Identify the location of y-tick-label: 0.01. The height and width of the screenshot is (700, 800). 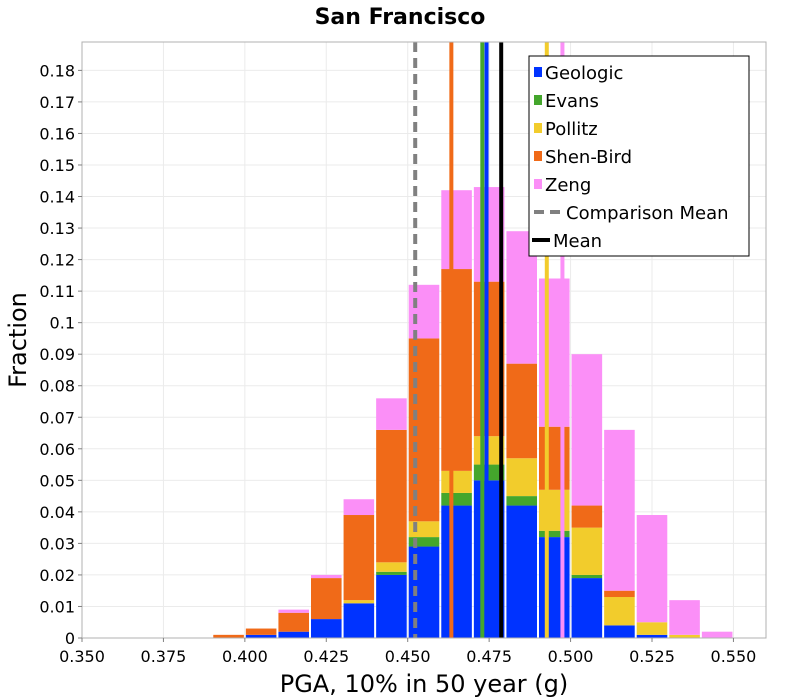
(57, 606).